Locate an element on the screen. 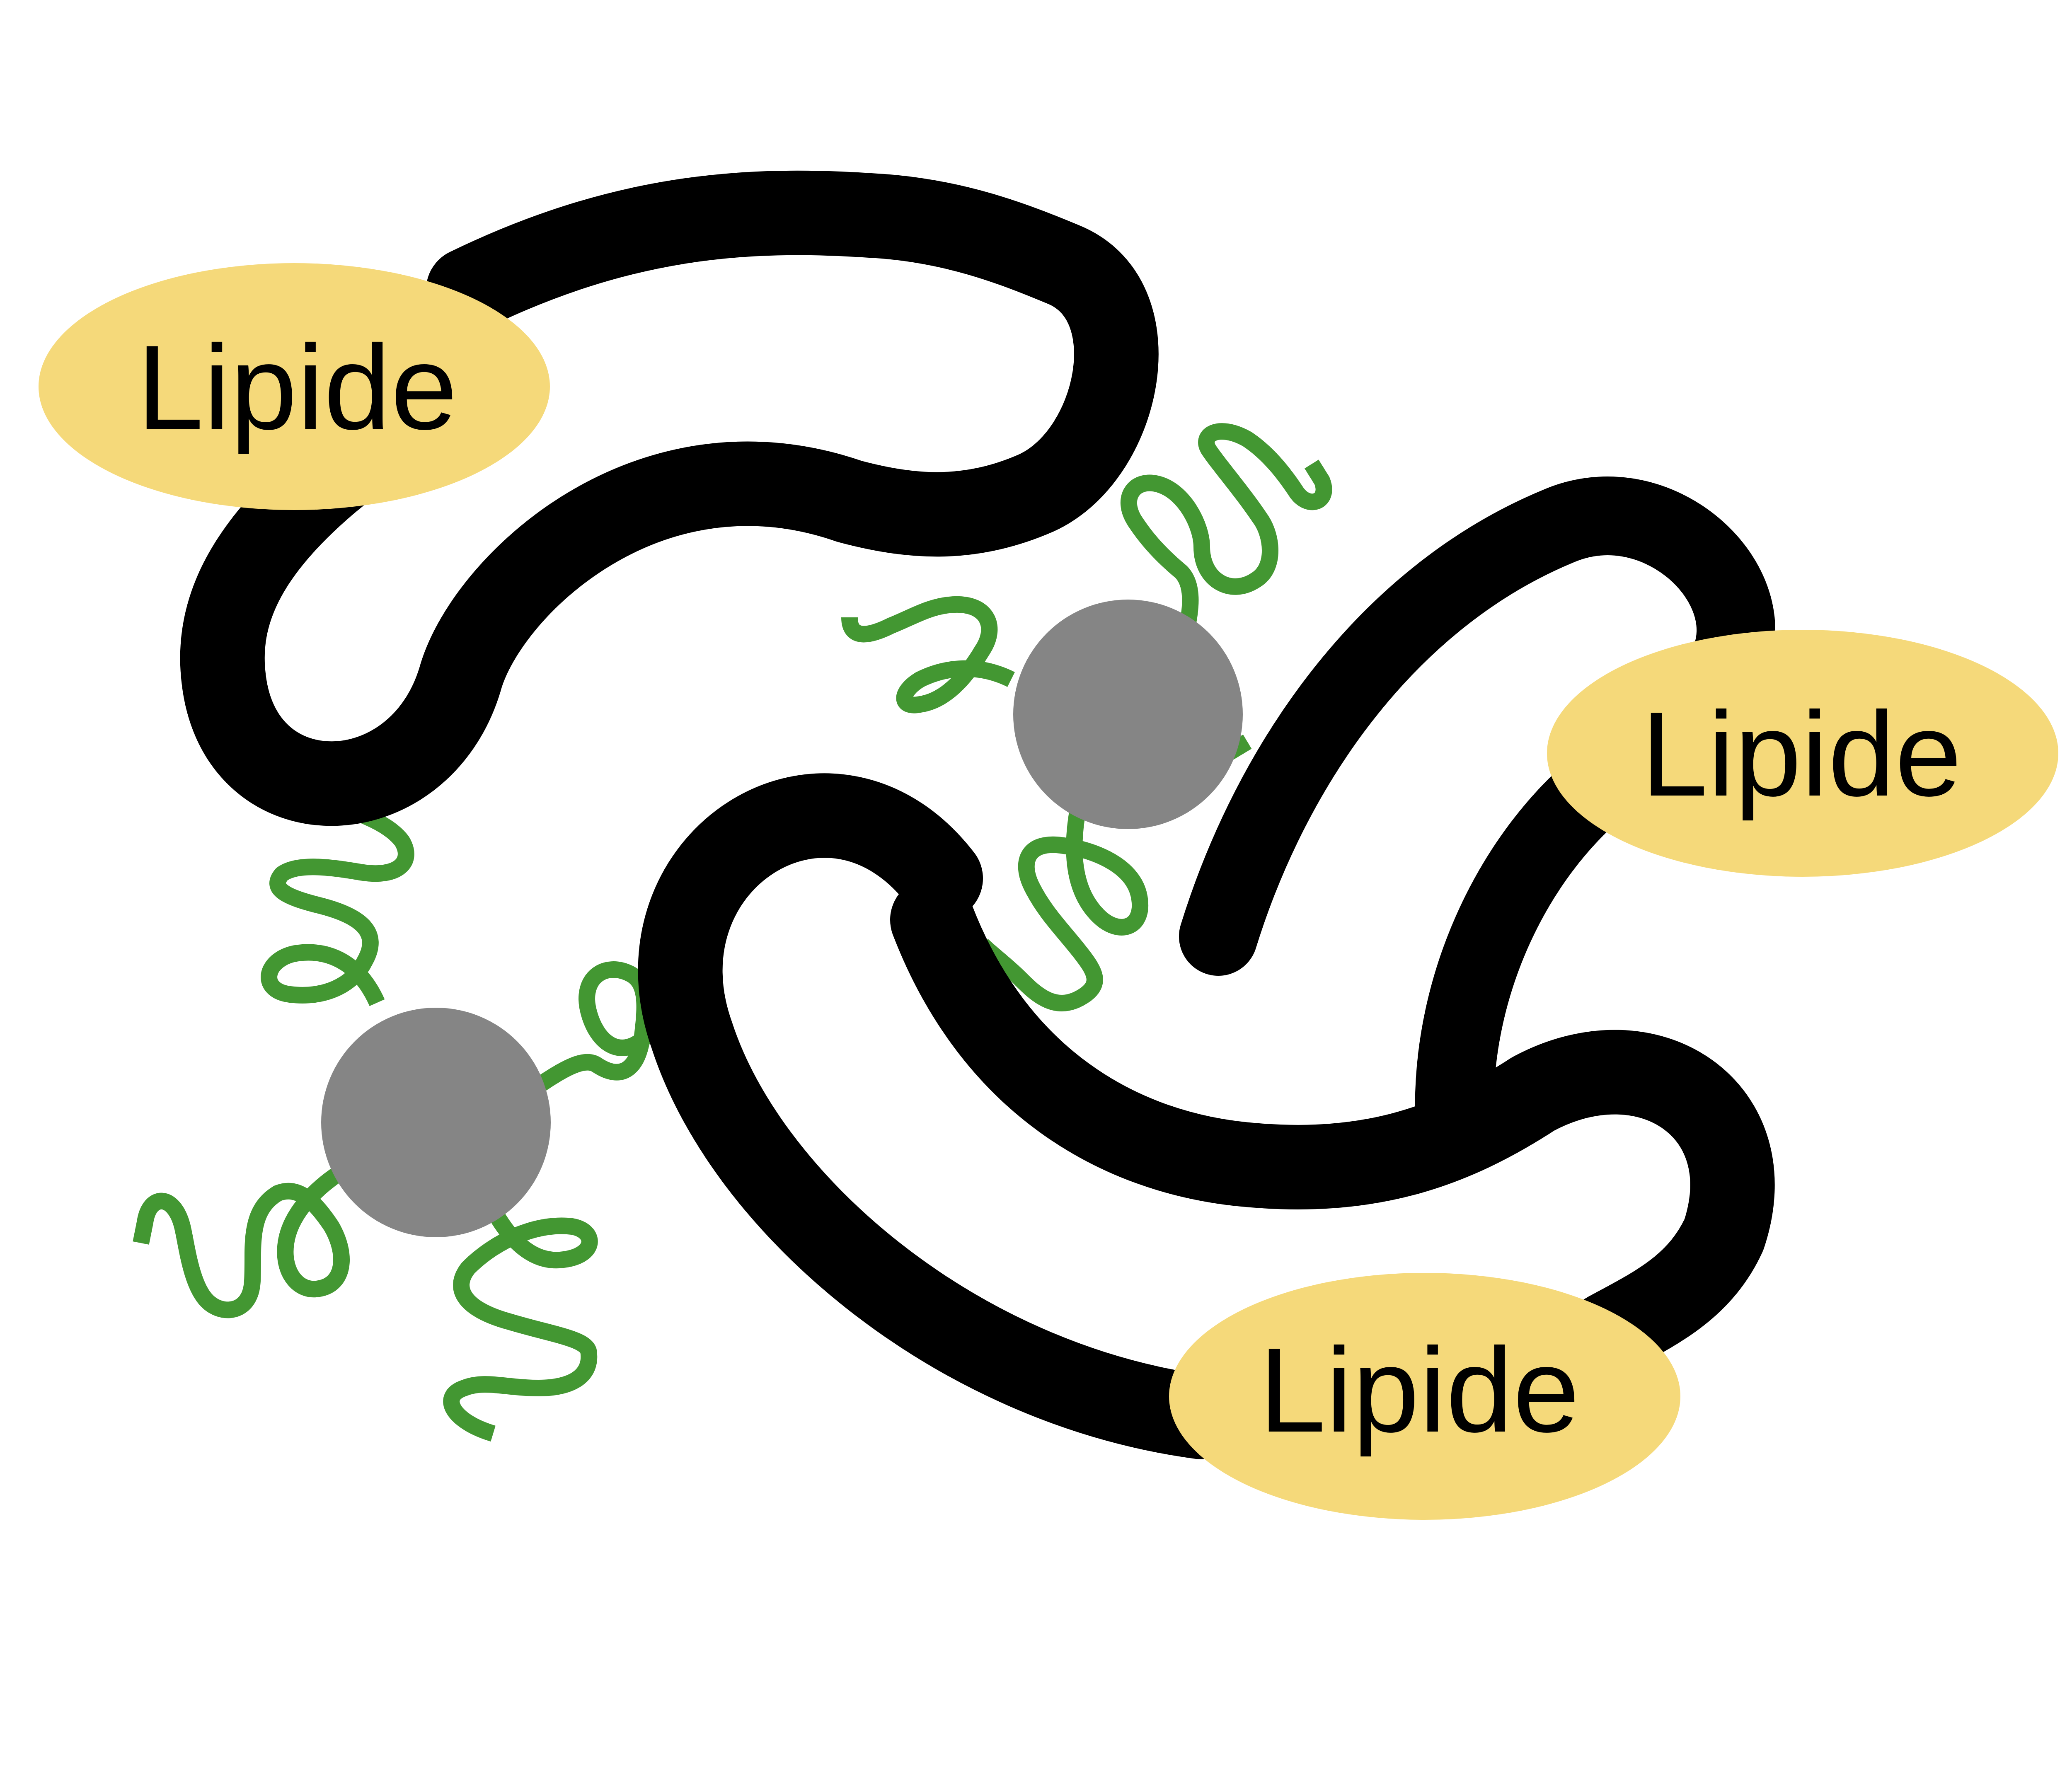 The image size is (2072, 1768). tail-left-right is located at coordinates (593, 1027).